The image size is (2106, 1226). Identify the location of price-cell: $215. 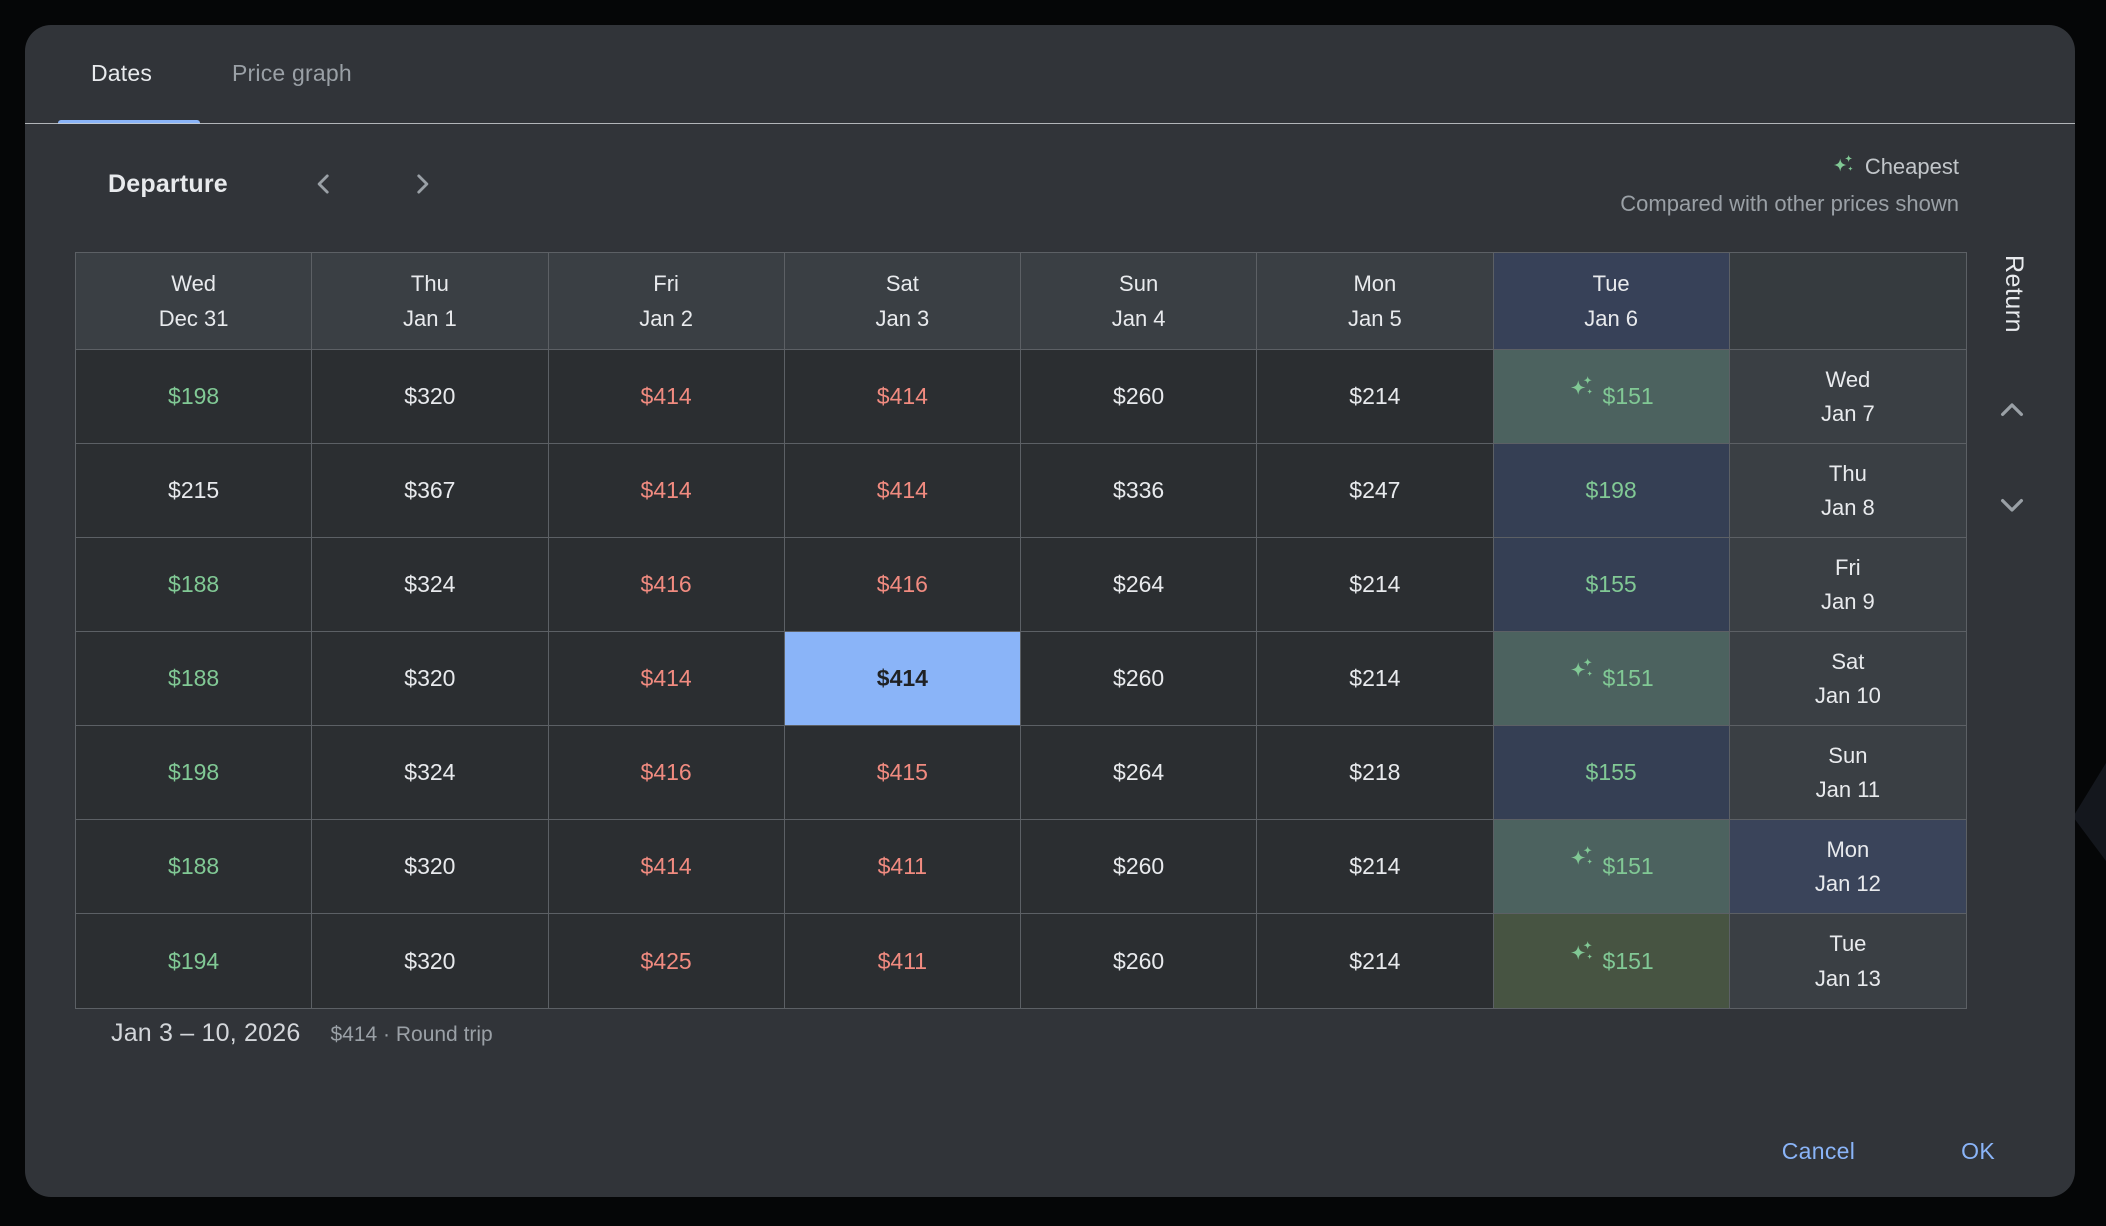
(194, 491).